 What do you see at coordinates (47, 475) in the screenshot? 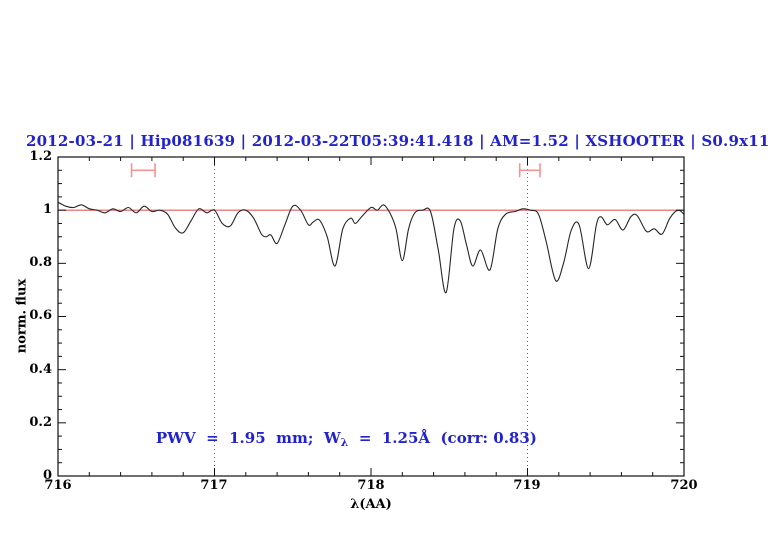
I see `y-tick-label: 0` at bounding box center [47, 475].